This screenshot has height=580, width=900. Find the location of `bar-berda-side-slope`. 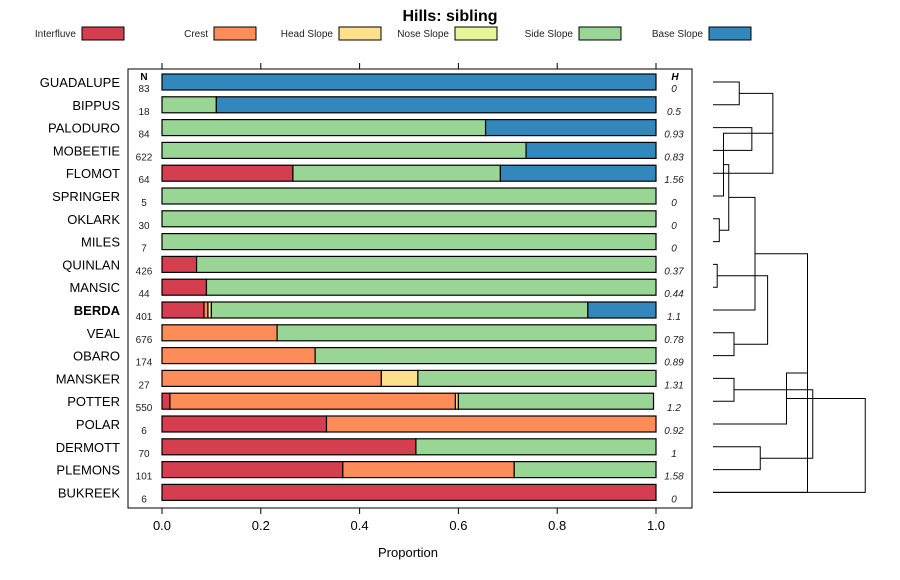

bar-berda-side-slope is located at coordinates (399, 310).